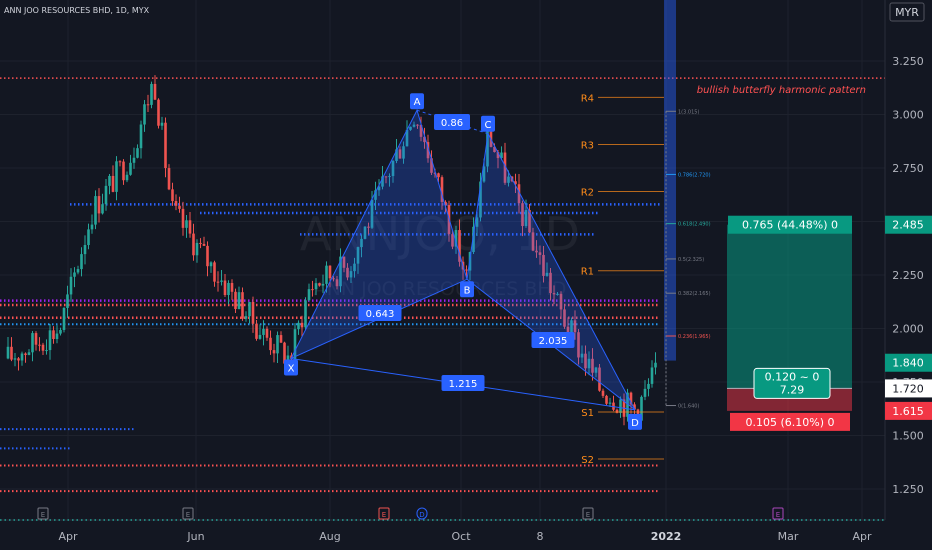 This screenshot has width=932, height=550. What do you see at coordinates (792, 389) in the screenshot?
I see `risk-reward-line2: 7.29` at bounding box center [792, 389].